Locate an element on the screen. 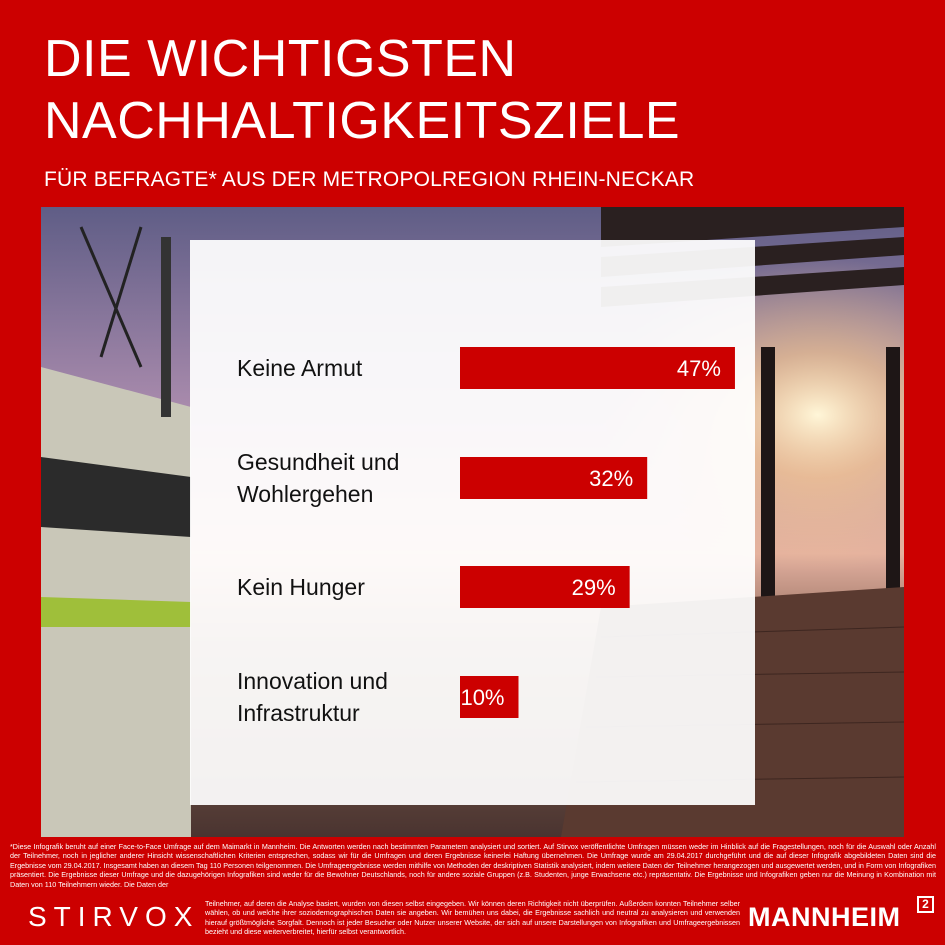 The image size is (945, 945). category-label-2: Kein Hunger is located at coordinates (301, 587).